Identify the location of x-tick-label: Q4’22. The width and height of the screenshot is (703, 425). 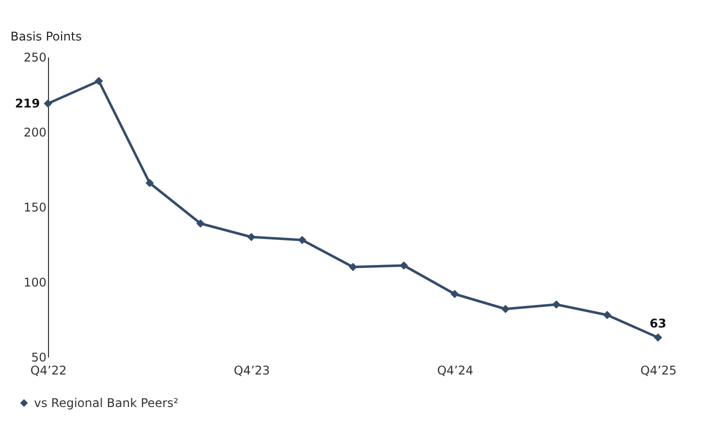
(48, 371).